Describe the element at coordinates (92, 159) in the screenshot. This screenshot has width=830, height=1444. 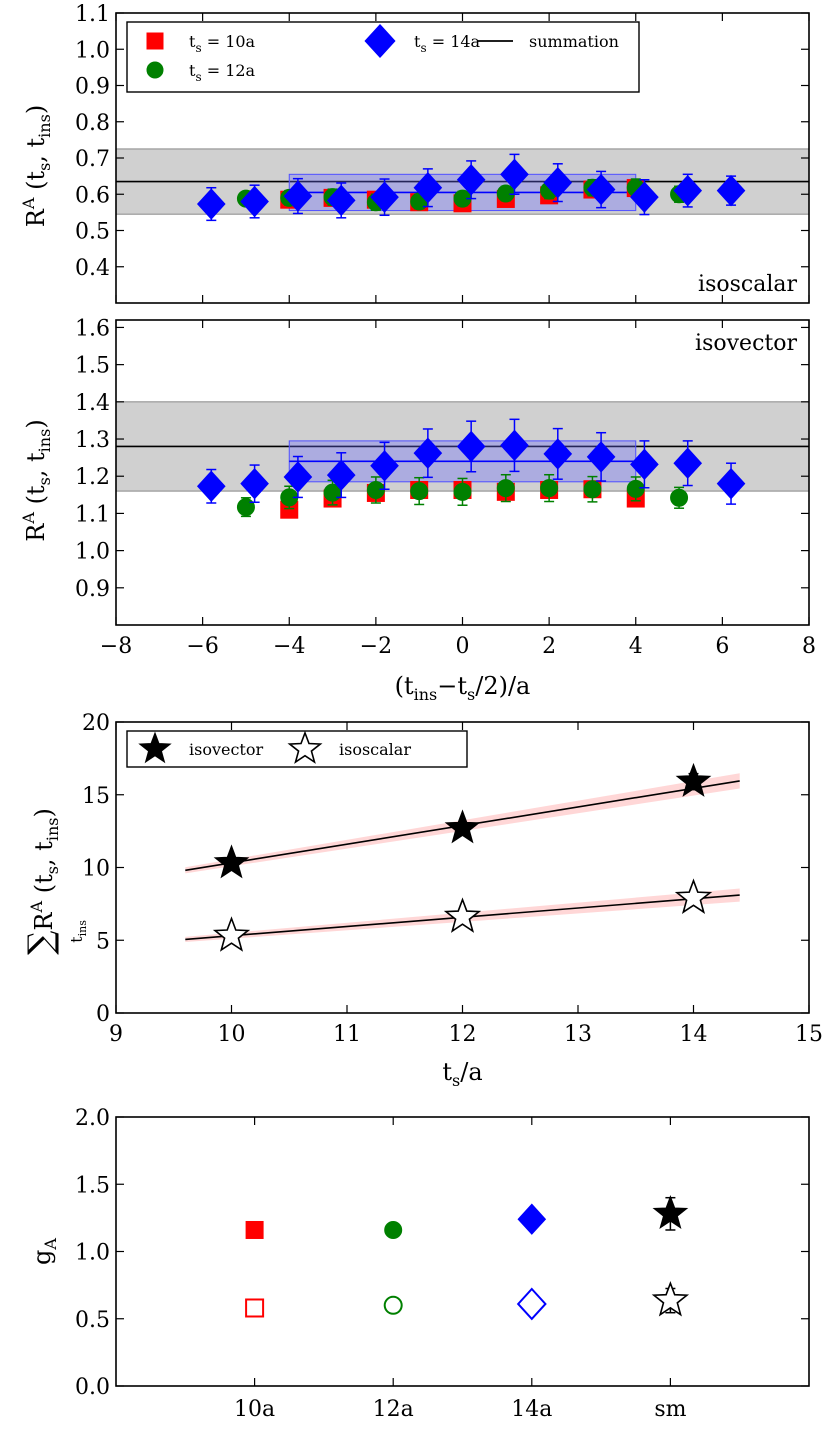
I see `y-tick-label: 0.7` at that location.